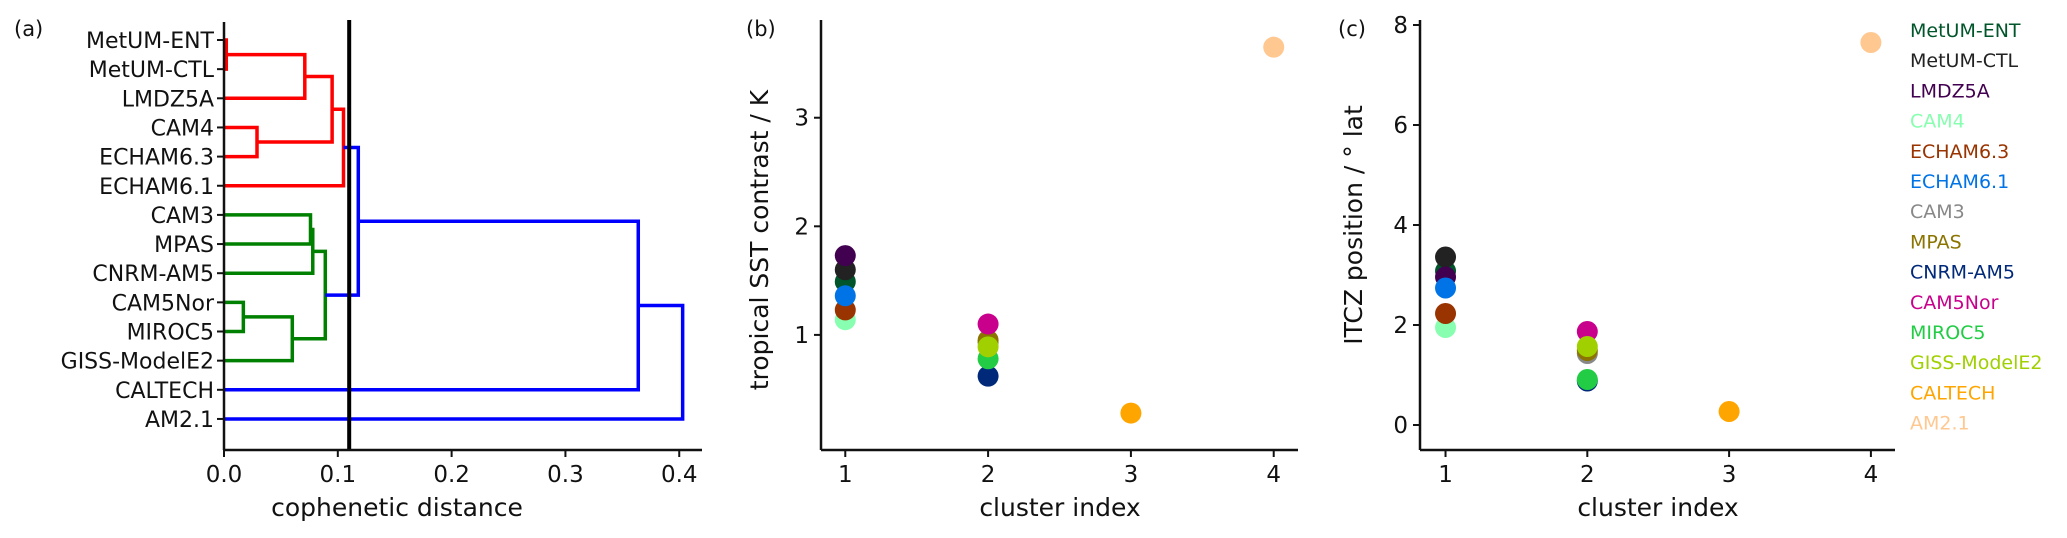 Image resolution: width=2067 pixels, height=538 pixels. What do you see at coordinates (1352, 29) in the screenshot?
I see `panel-label-c: (c)` at bounding box center [1352, 29].